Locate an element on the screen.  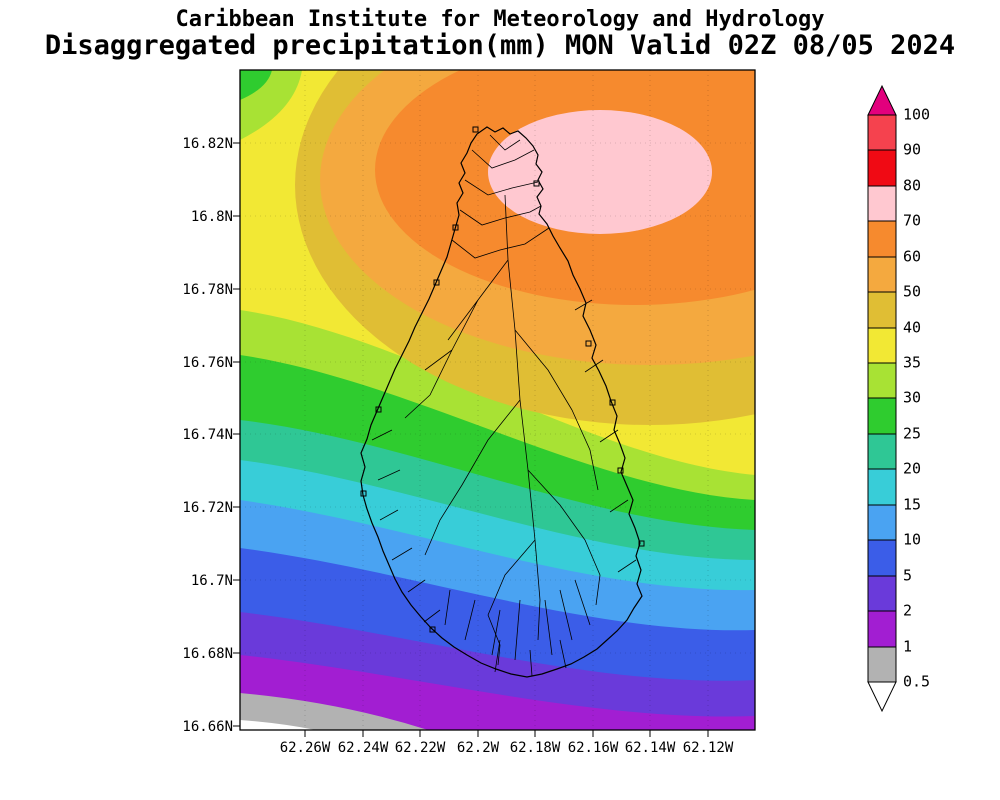
contour-band-70-80mm-max is located at coordinates (600, 172).